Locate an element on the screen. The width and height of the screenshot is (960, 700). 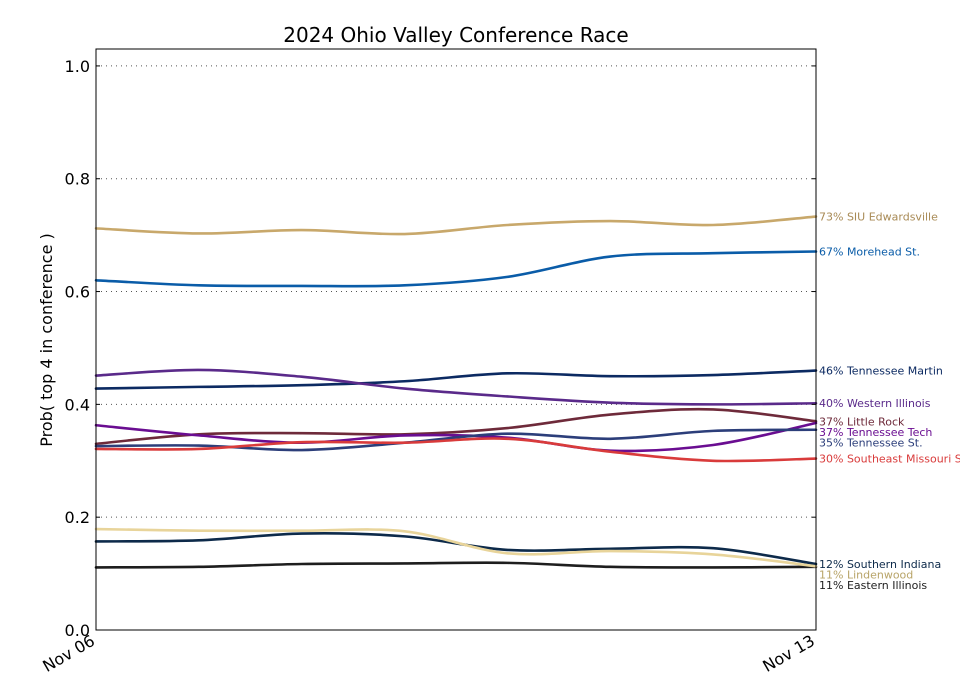
end-label-western-illinois: 40% Western Illinois is located at coordinates (875, 403).